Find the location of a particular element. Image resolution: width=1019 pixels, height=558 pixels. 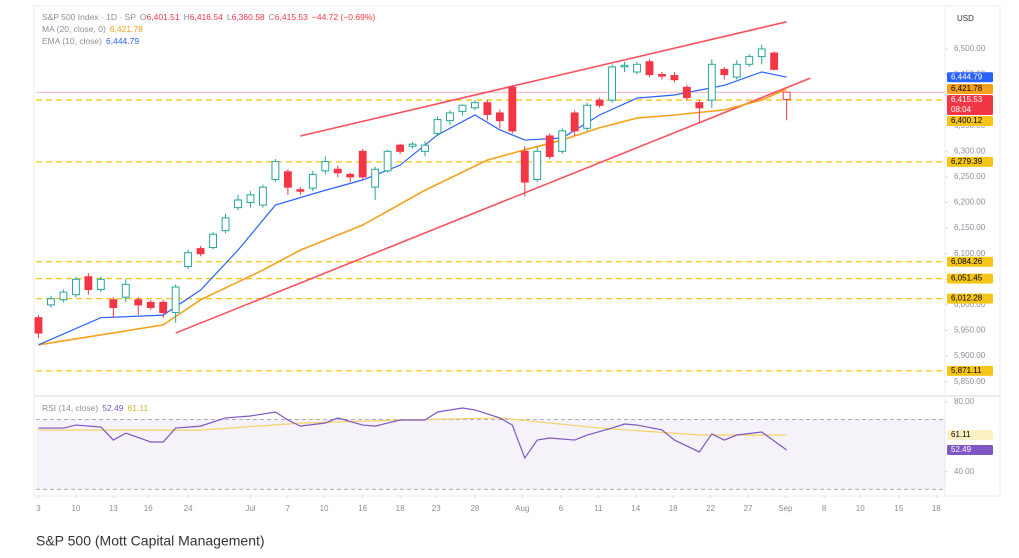

badge-label: 6,421.78 is located at coordinates (967, 88).